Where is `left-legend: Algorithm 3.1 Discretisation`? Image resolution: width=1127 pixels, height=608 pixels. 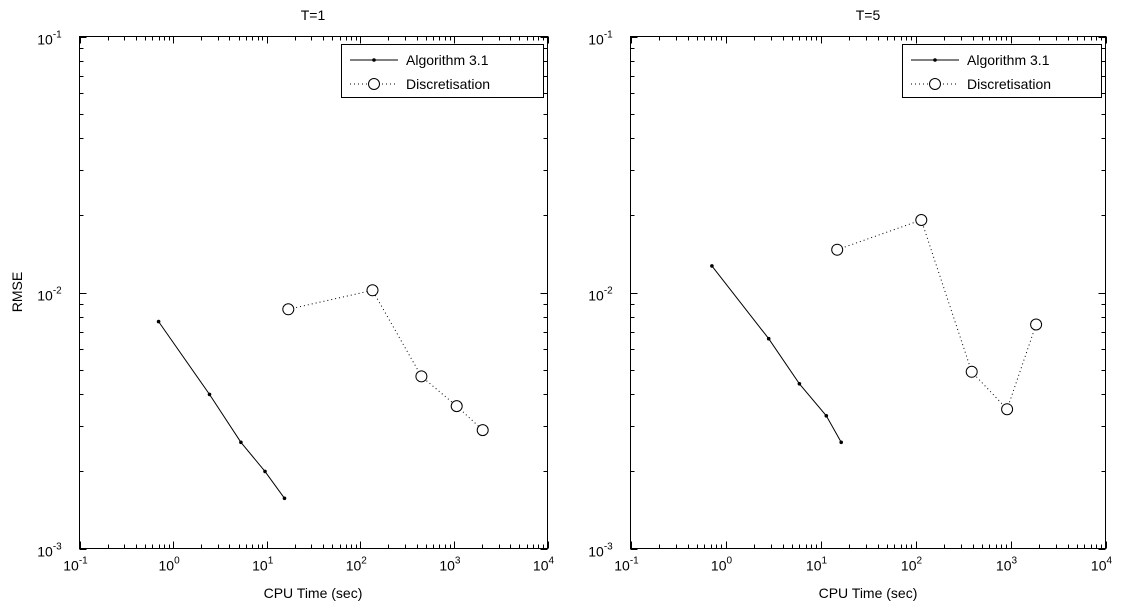
left-legend: Algorithm 3.1 Discretisation is located at coordinates (442, 71).